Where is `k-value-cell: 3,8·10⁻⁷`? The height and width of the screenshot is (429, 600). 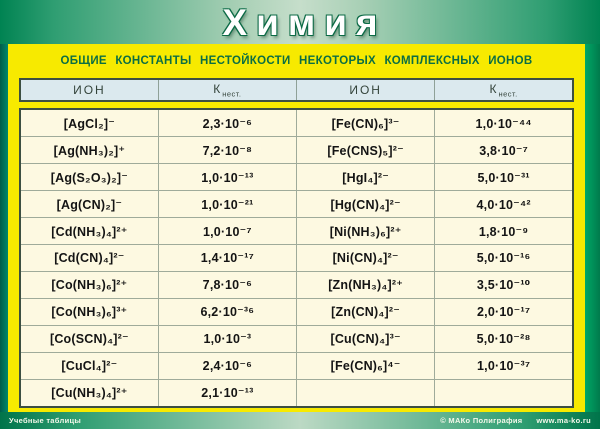
k-value-cell: 3,8·10⁻⁷ is located at coordinates (504, 150).